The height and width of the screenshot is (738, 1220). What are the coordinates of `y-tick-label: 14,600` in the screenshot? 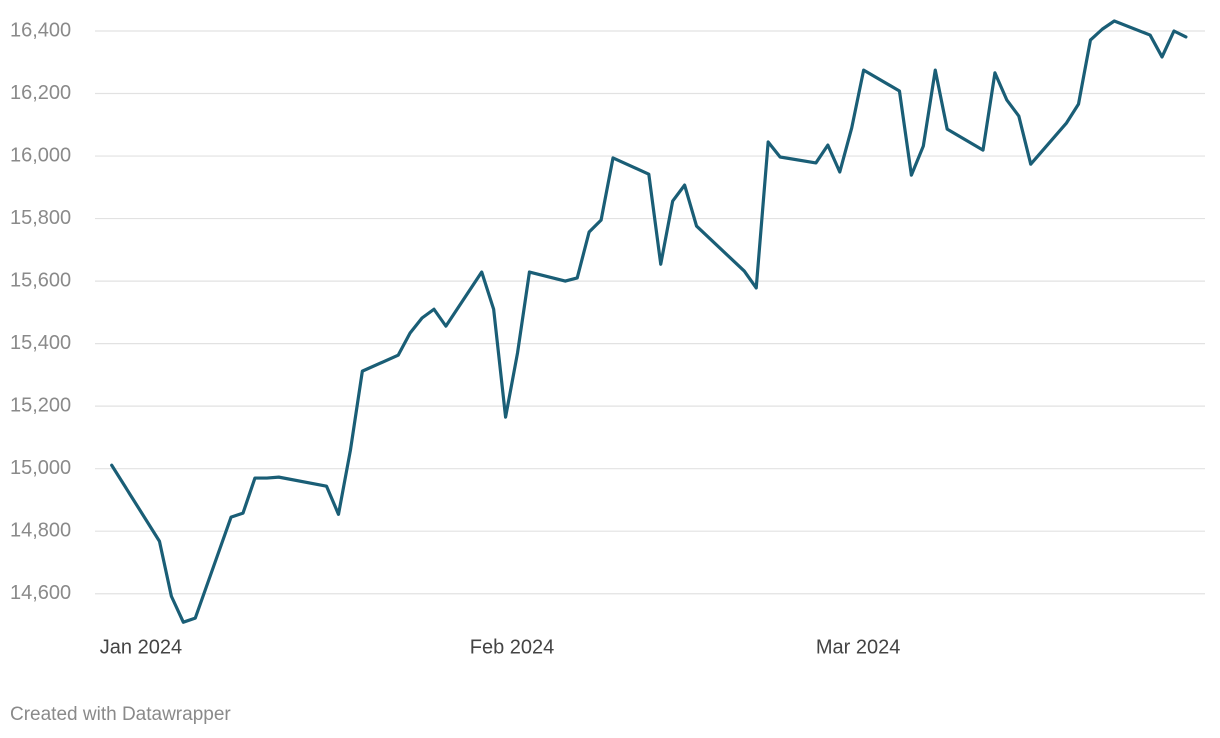 It's located at (40, 593).